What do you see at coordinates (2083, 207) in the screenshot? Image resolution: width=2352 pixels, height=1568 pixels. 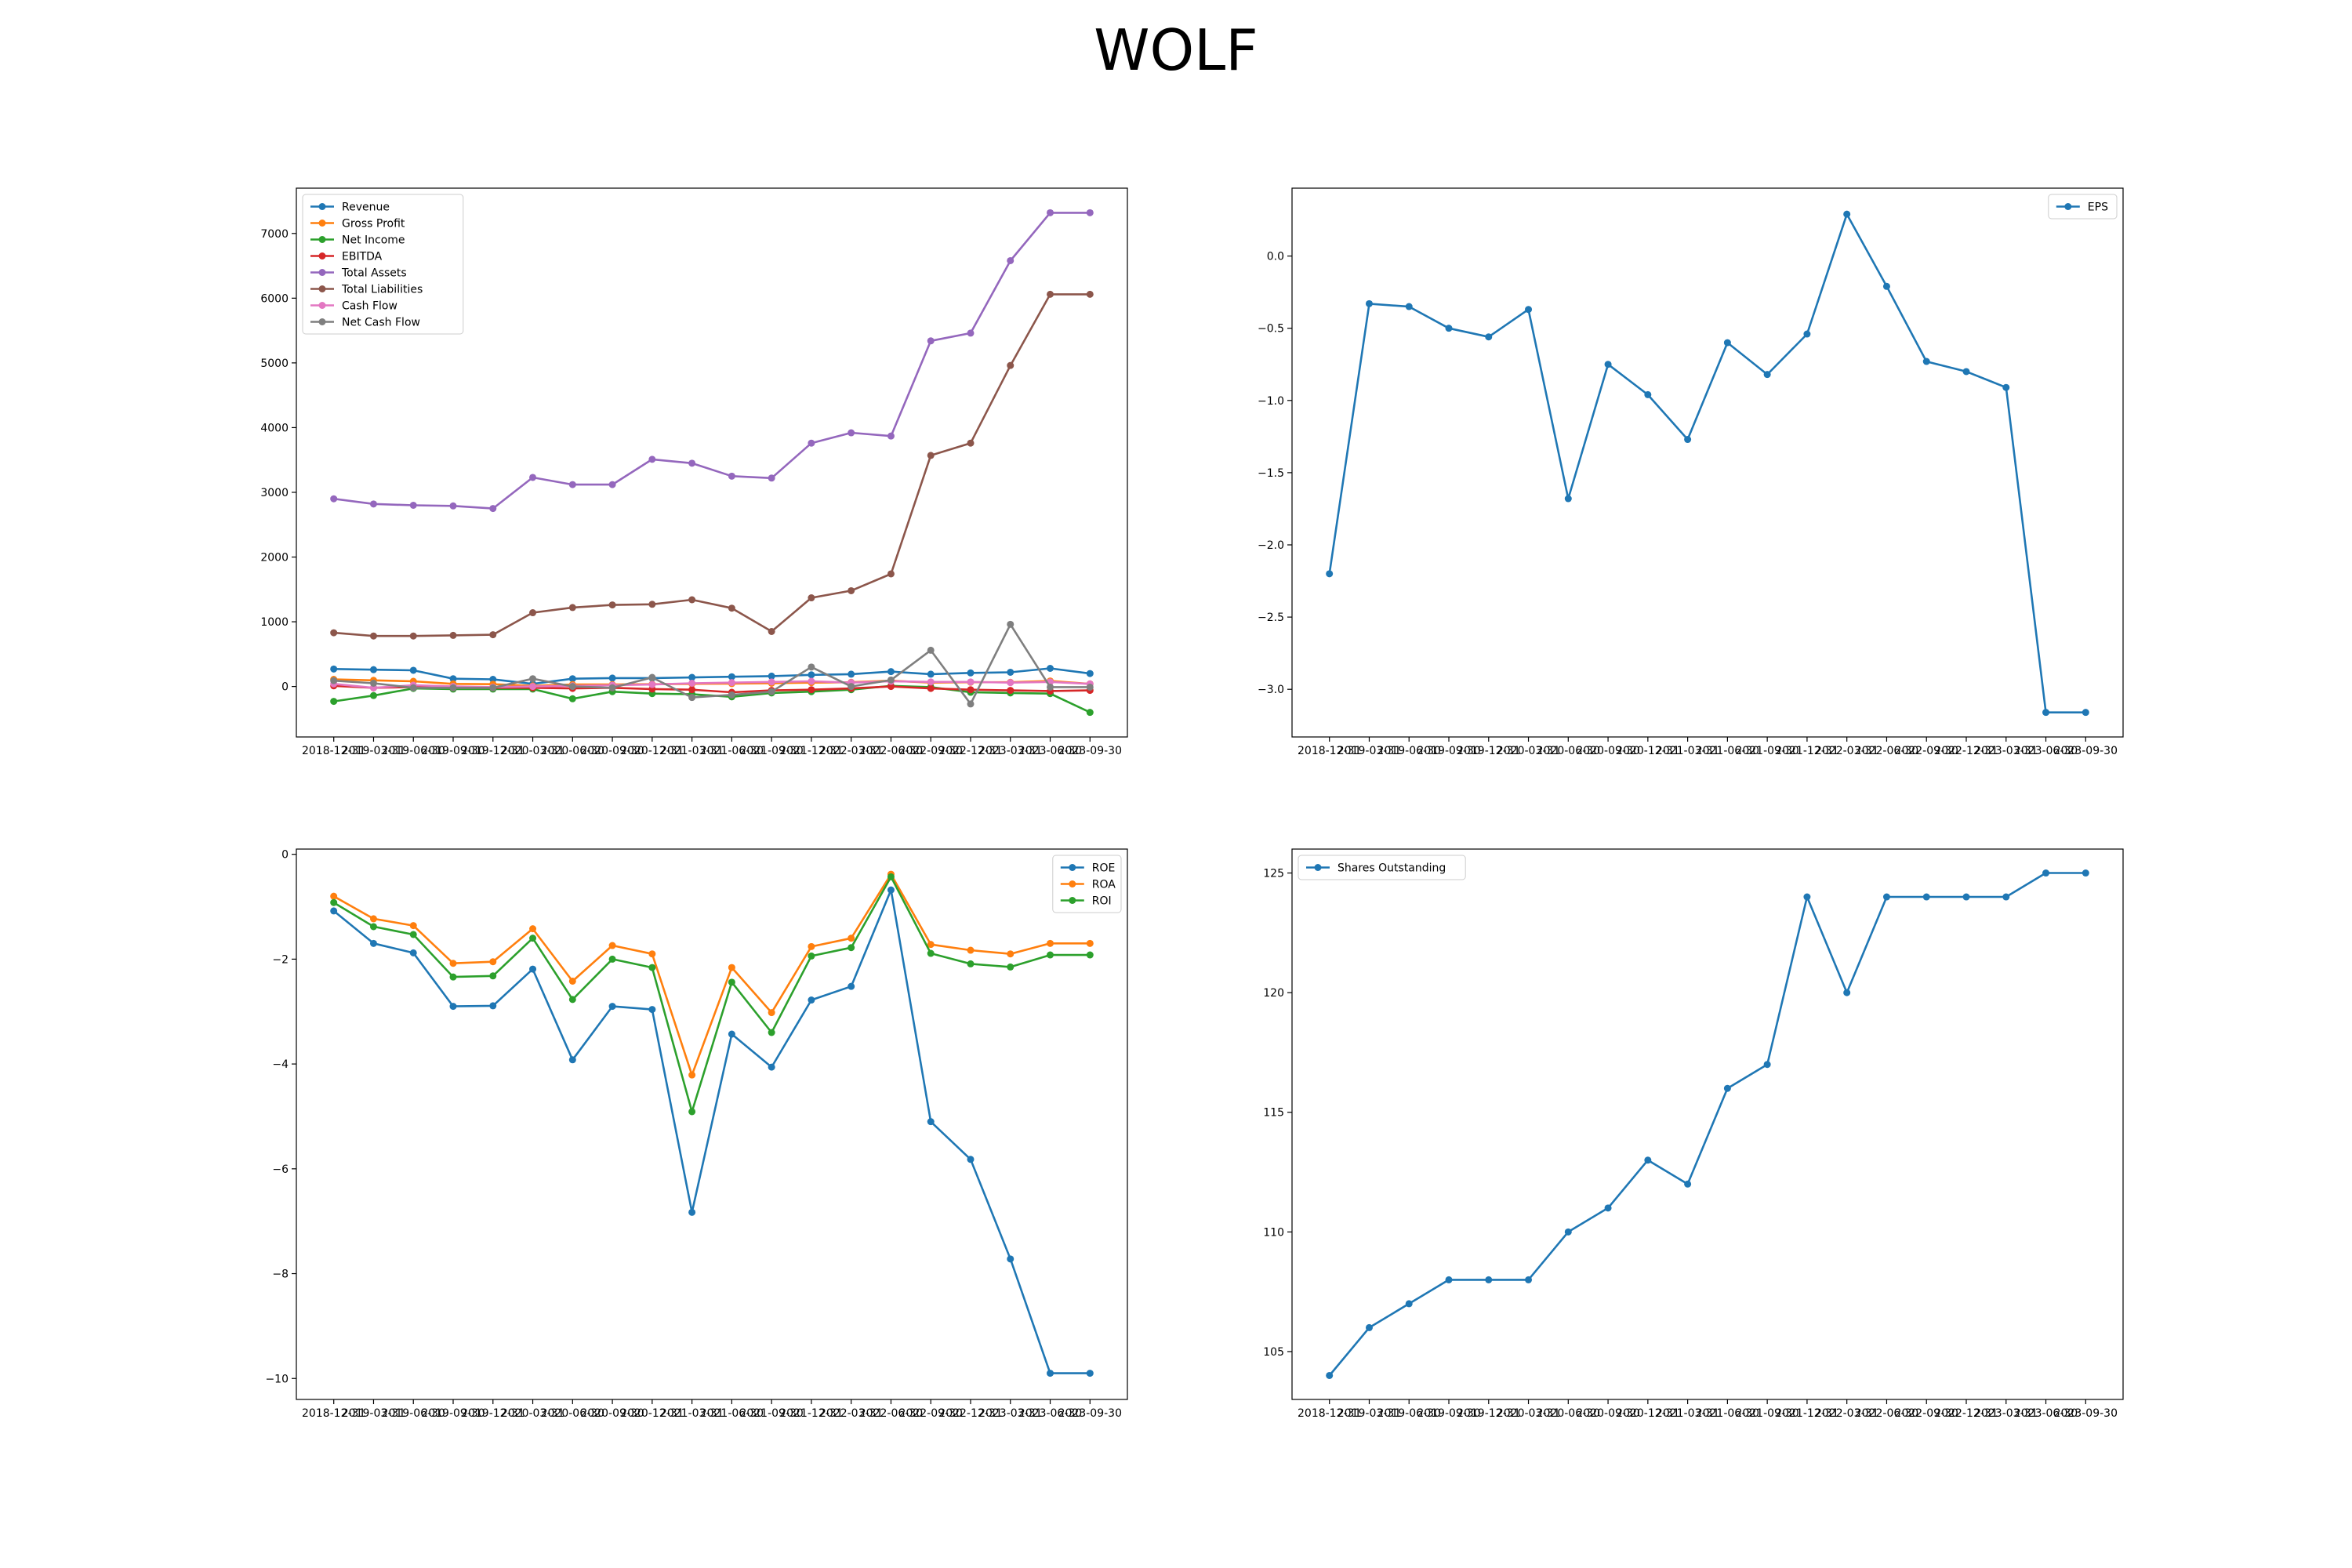 I see `legend-box` at bounding box center [2083, 207].